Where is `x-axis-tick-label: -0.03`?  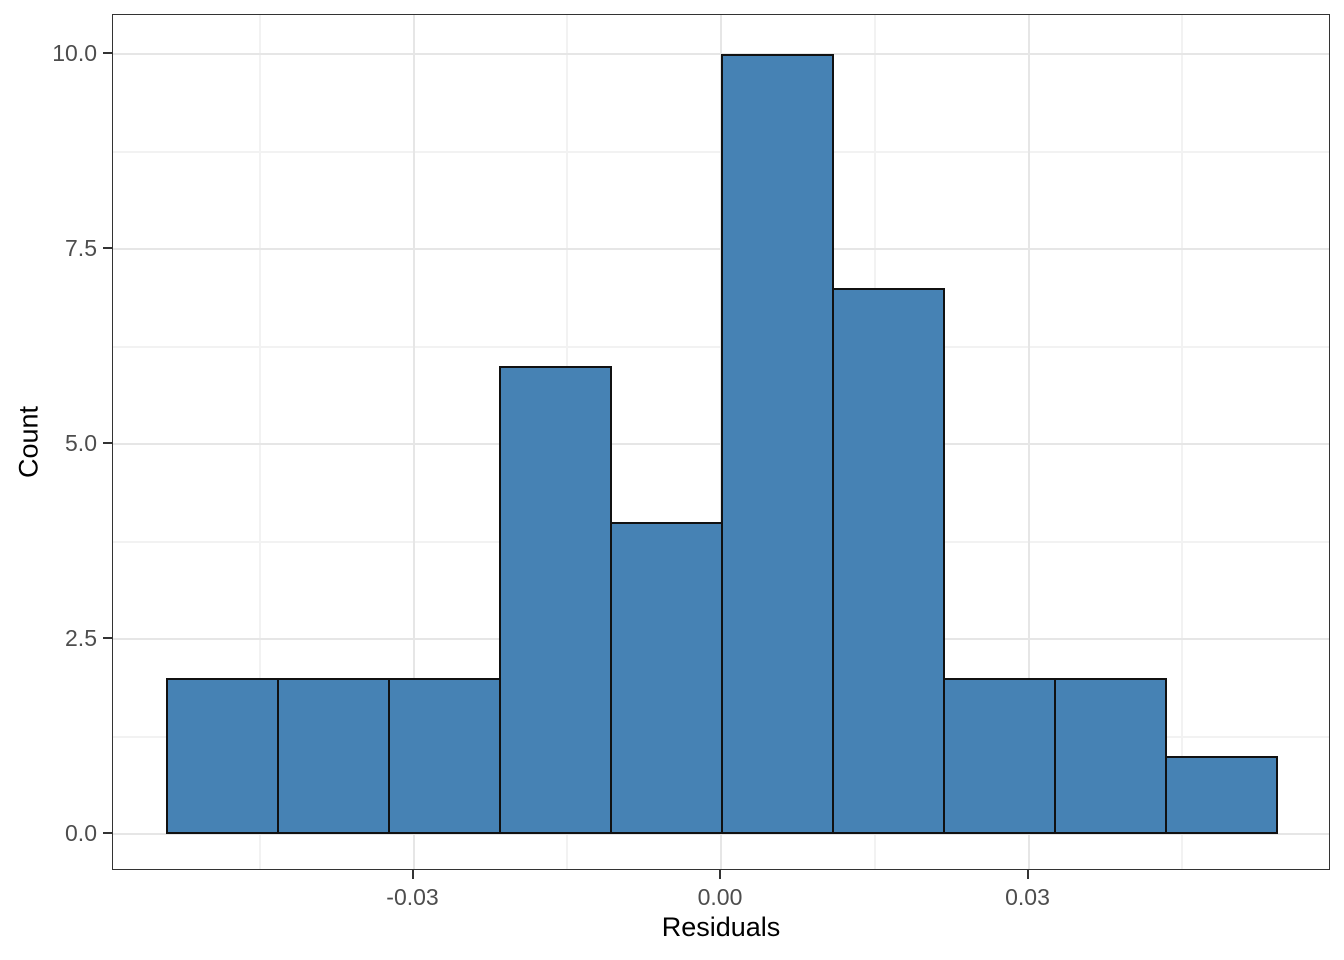 x-axis-tick-label: -0.03 is located at coordinates (412, 897).